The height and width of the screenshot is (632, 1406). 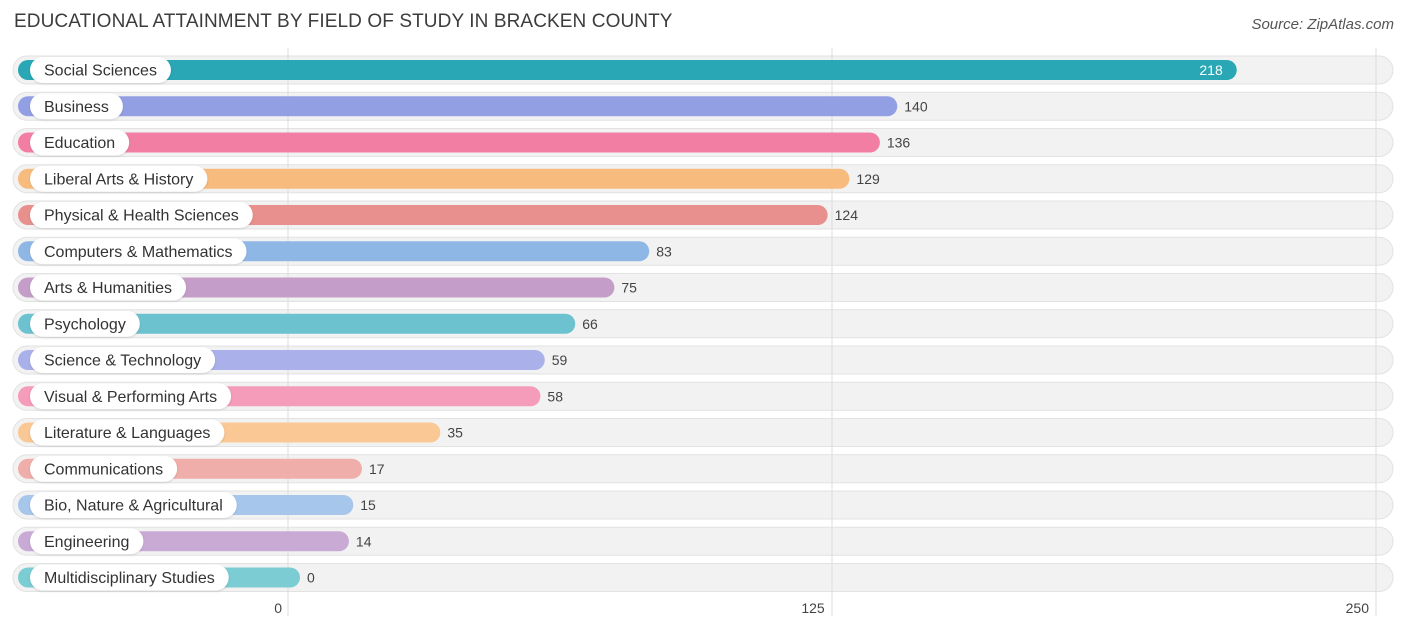 What do you see at coordinates (201, 468) in the screenshot?
I see `bar-group: Communications 17` at bounding box center [201, 468].